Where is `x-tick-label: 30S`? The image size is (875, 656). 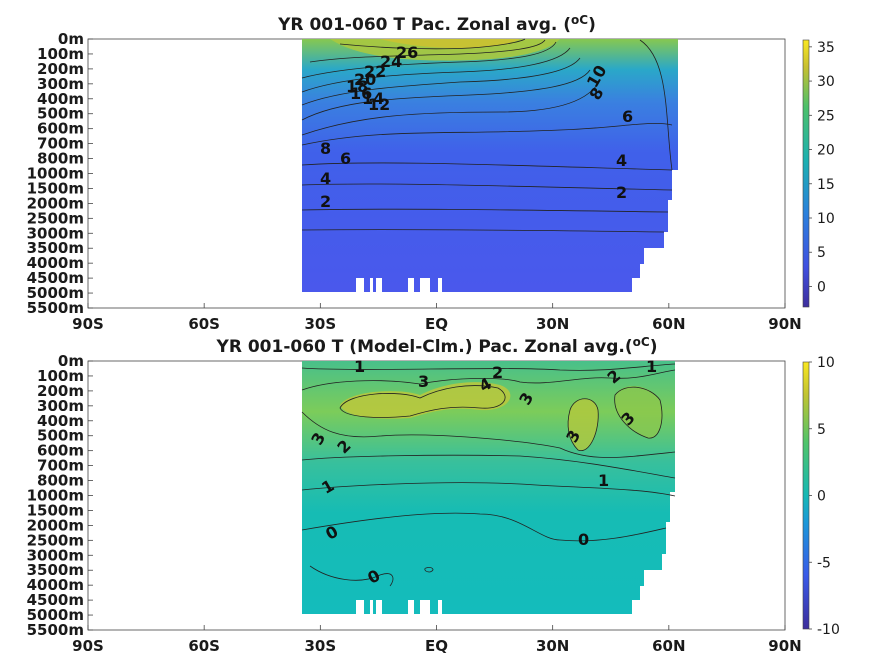 x-tick-label: 30S is located at coordinates (320, 324).